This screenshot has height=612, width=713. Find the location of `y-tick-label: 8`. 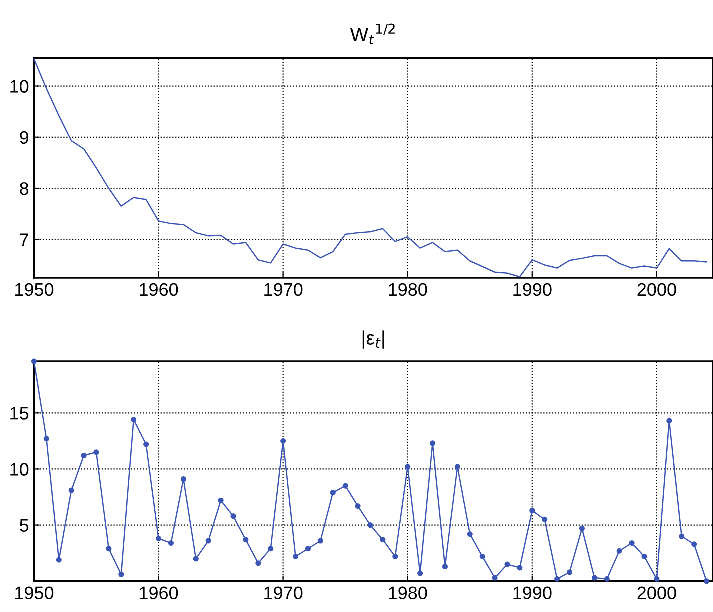

y-tick-label: 8 is located at coordinates (24, 189).